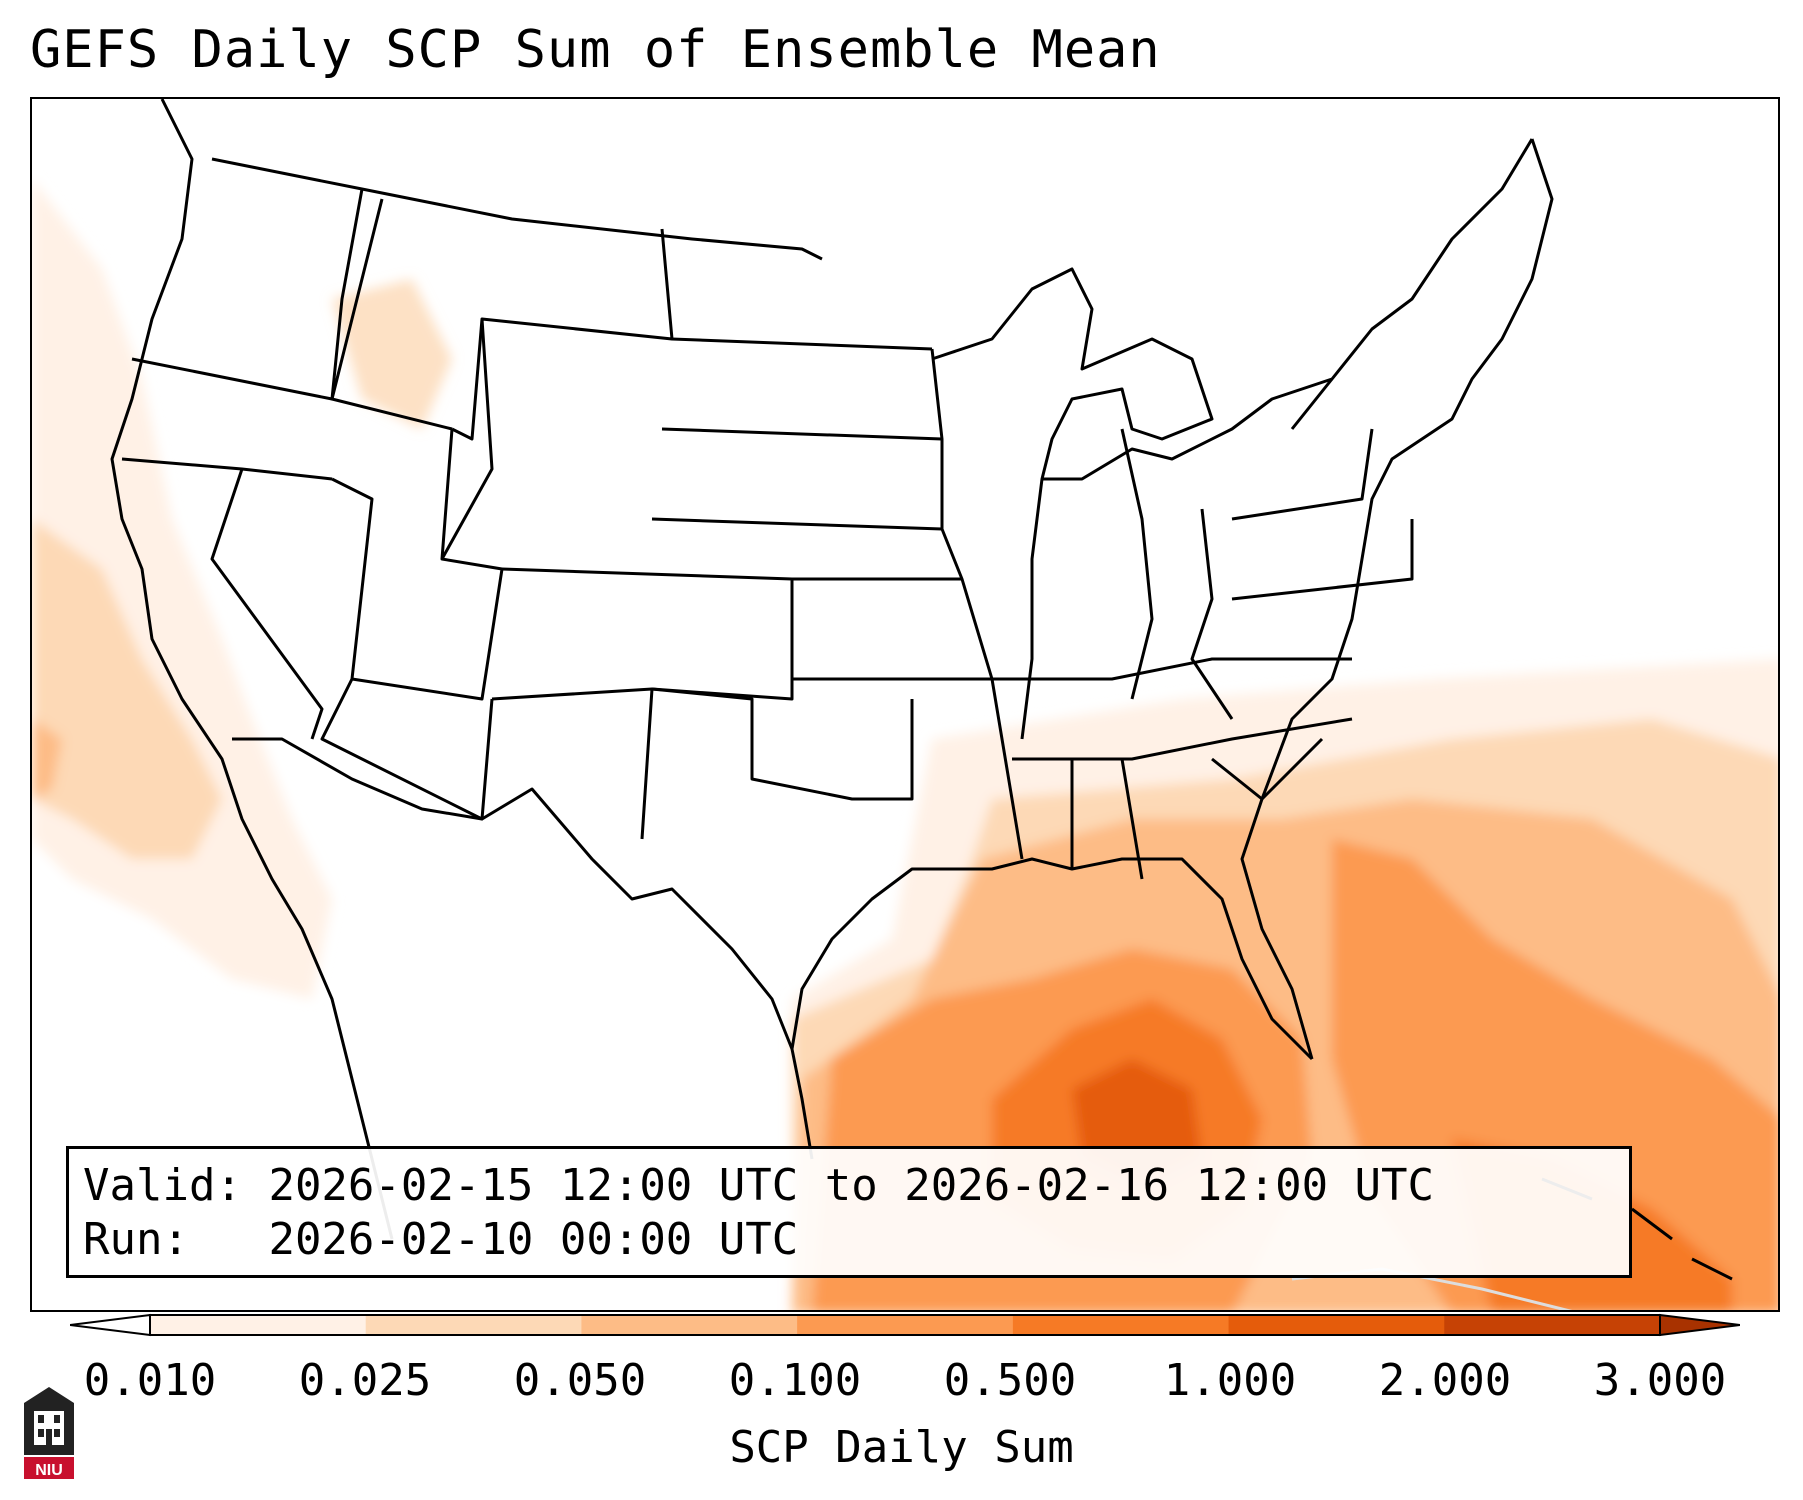 The width and height of the screenshot is (1803, 1500). Describe the element at coordinates (267, 604) in the screenshot. I see `state-line-nv` at that location.